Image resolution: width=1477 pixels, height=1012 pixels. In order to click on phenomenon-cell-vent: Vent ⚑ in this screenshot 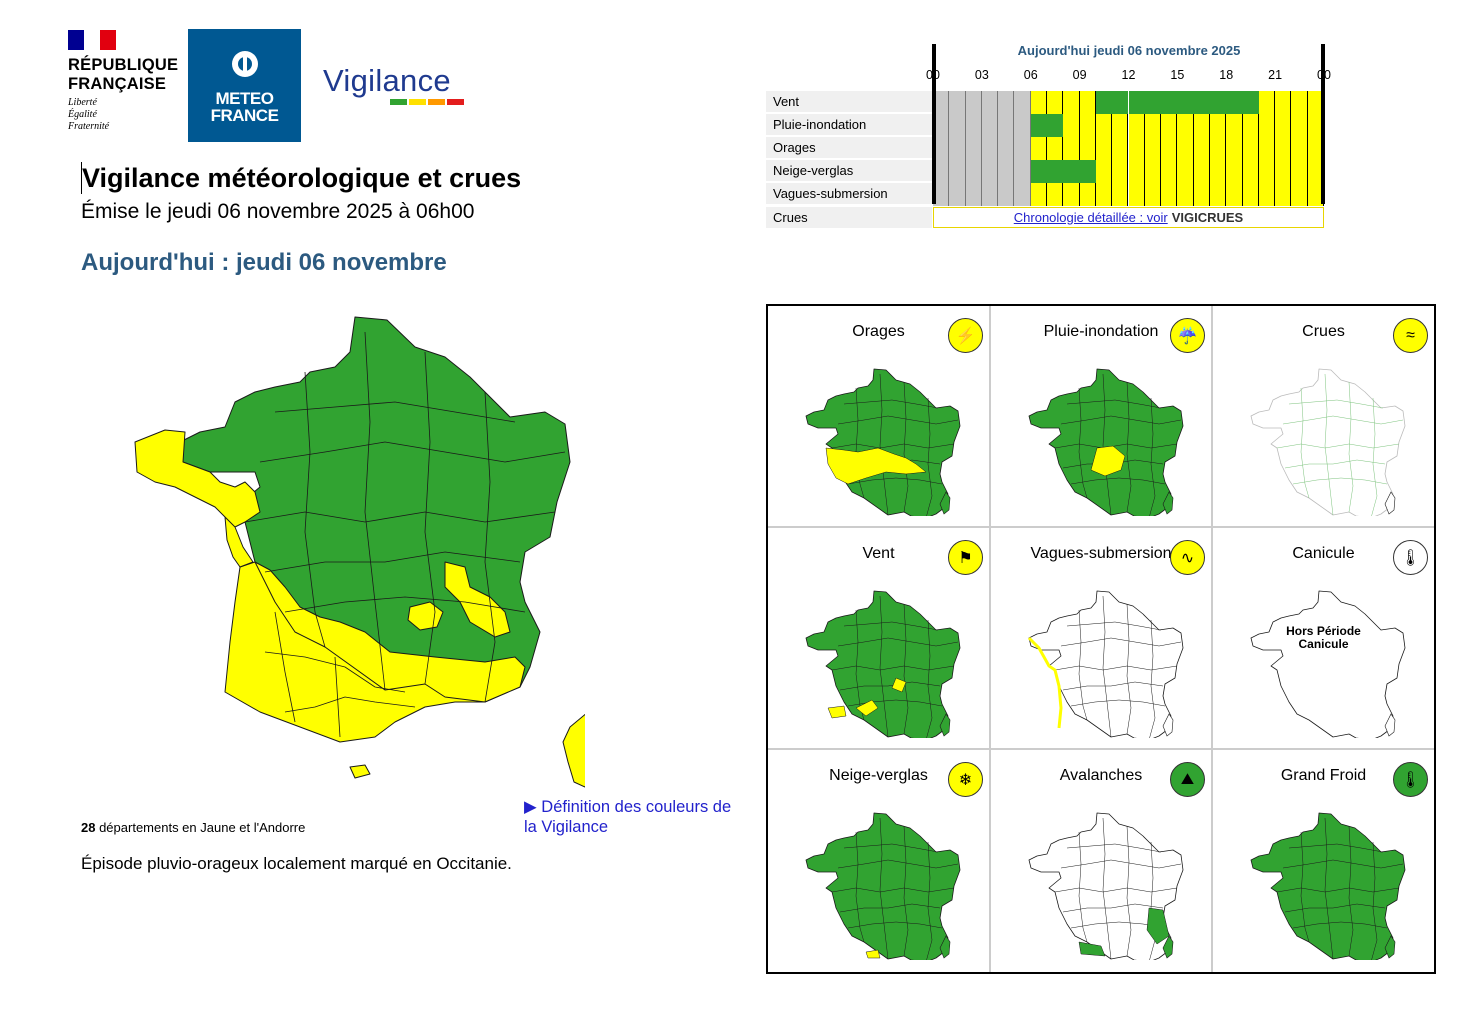, I will do `click(879, 639)`.